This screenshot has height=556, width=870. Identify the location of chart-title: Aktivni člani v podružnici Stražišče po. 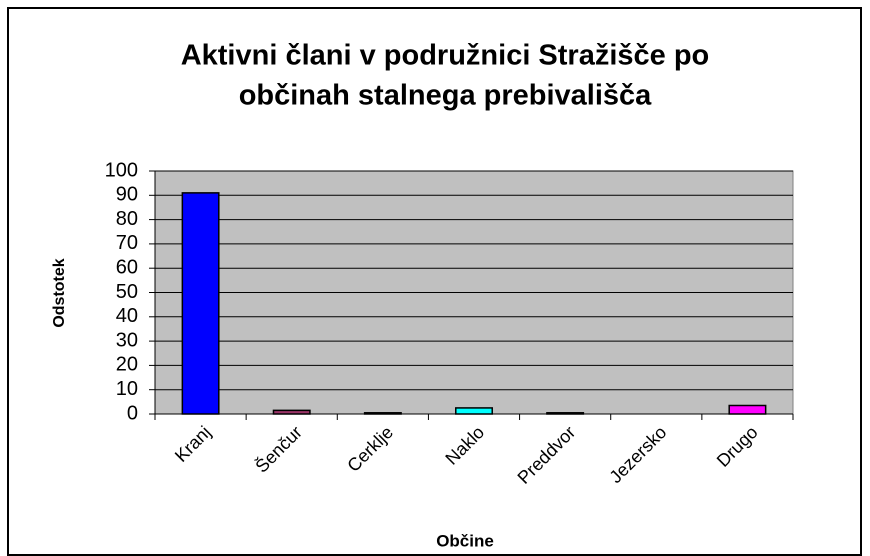
(445, 56).